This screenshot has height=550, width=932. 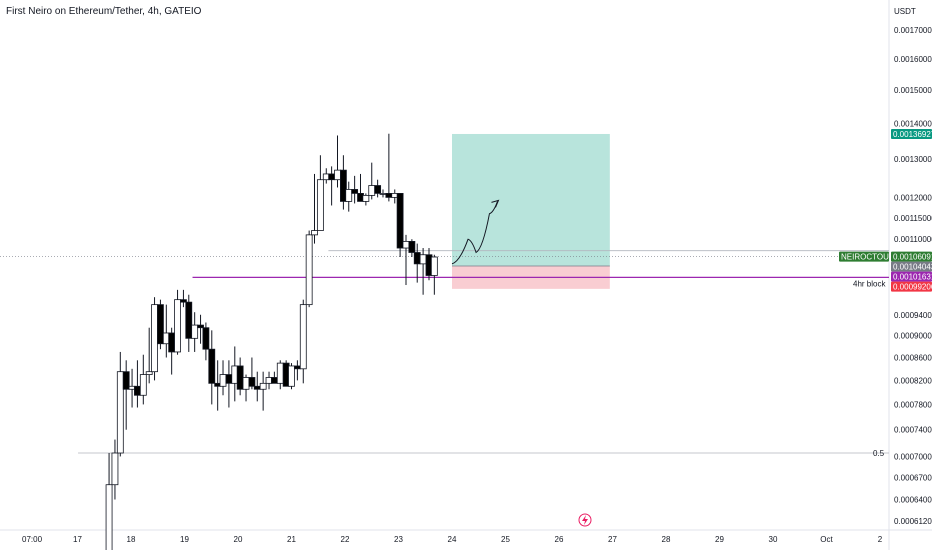 I want to click on price-tag-label: NEIROCTOUSDT, so click(x=873, y=257).